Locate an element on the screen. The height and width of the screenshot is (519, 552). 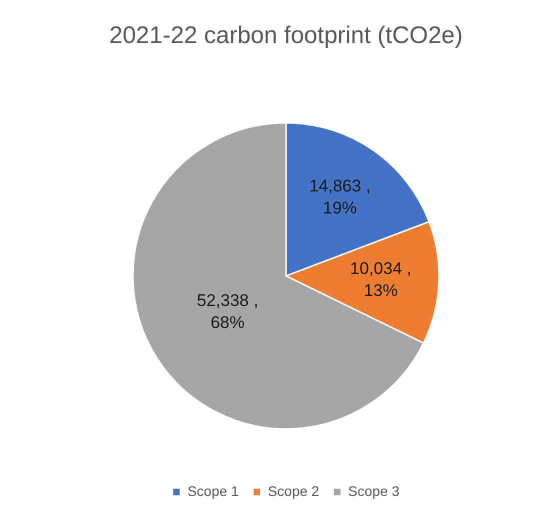
data-label: 52,338 , 68% is located at coordinates (227, 311).